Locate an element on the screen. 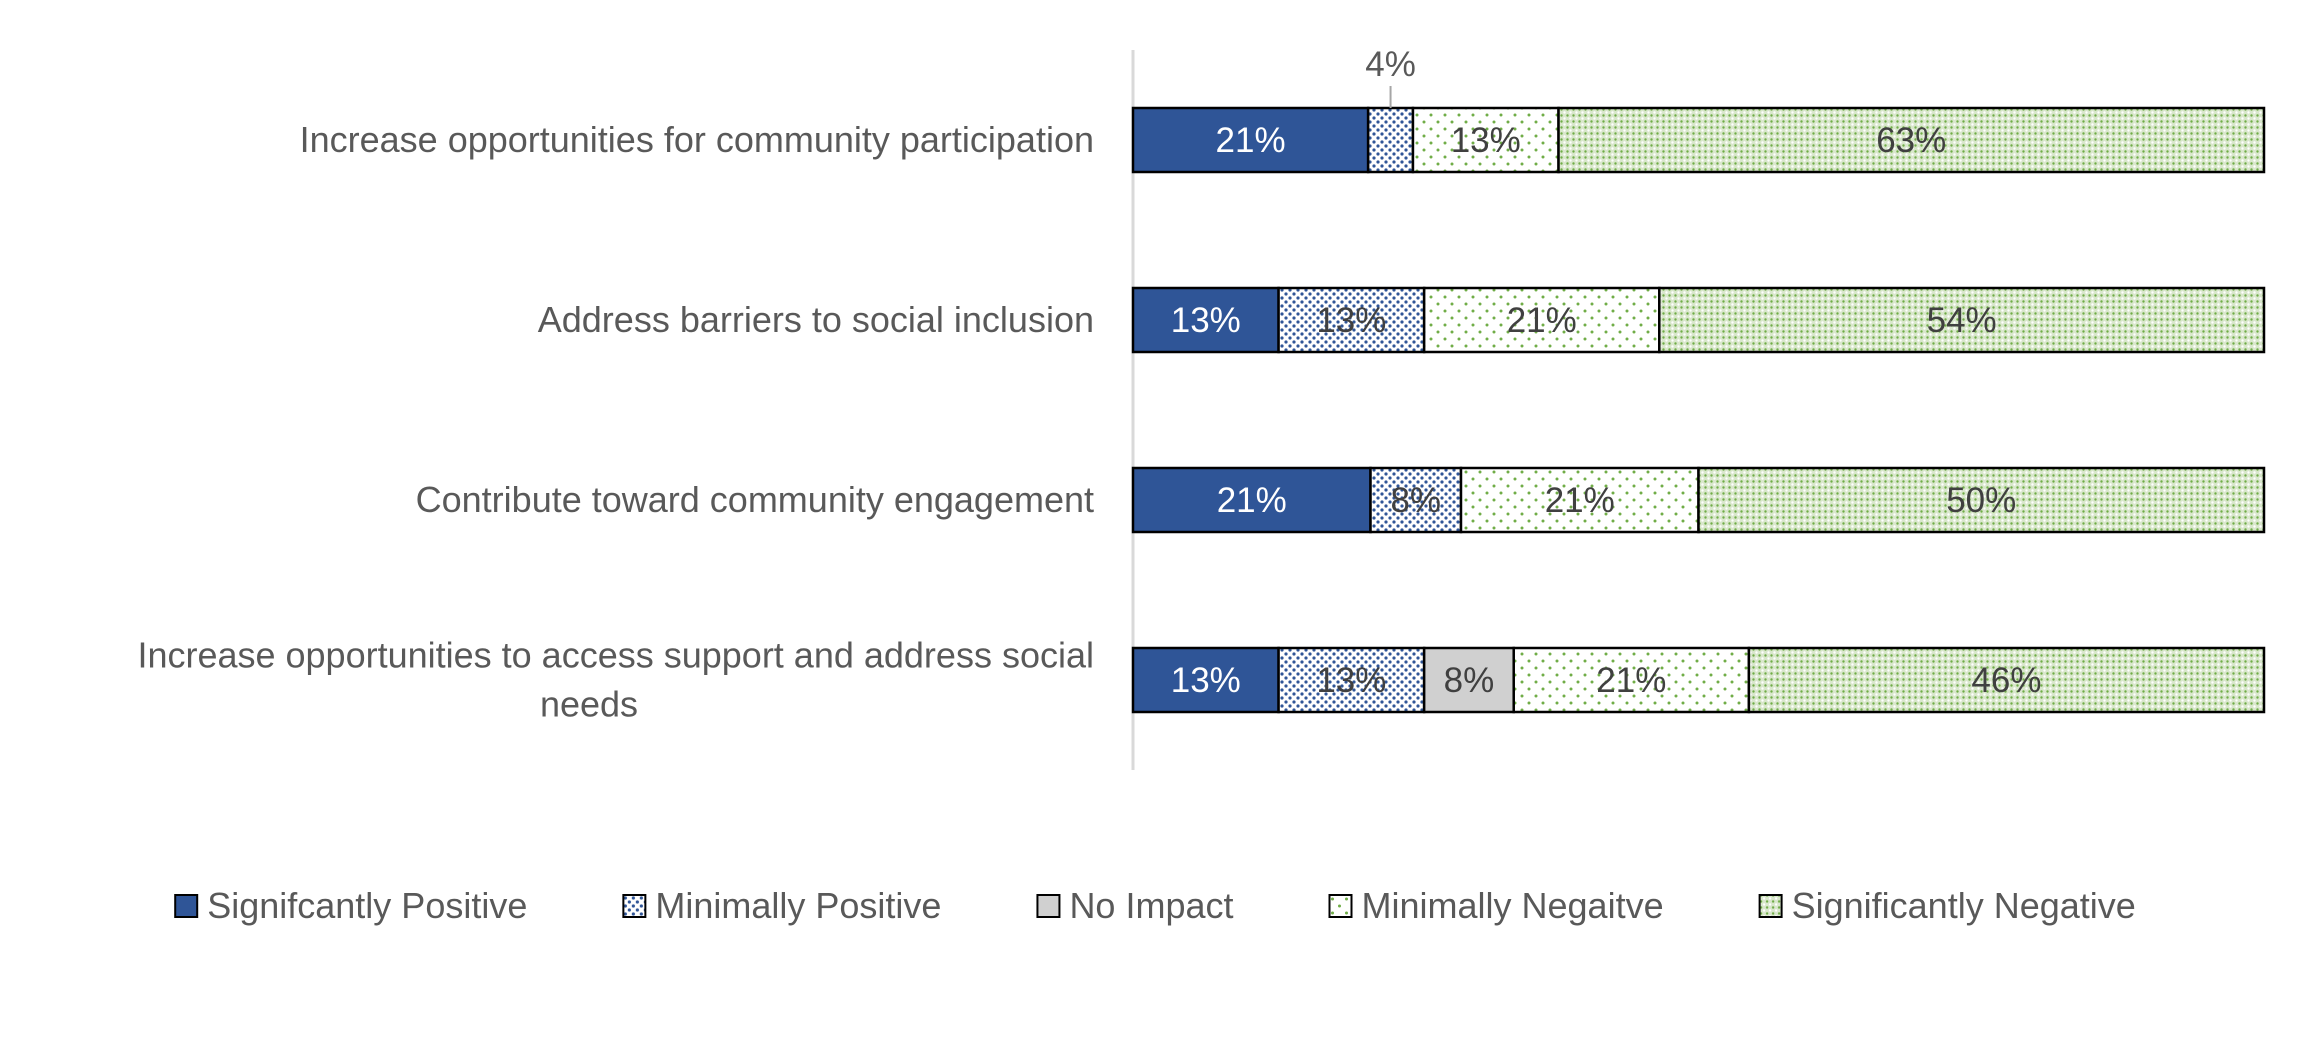 This screenshot has width=2311, height=1056. data-label: 50% is located at coordinates (1981, 500).